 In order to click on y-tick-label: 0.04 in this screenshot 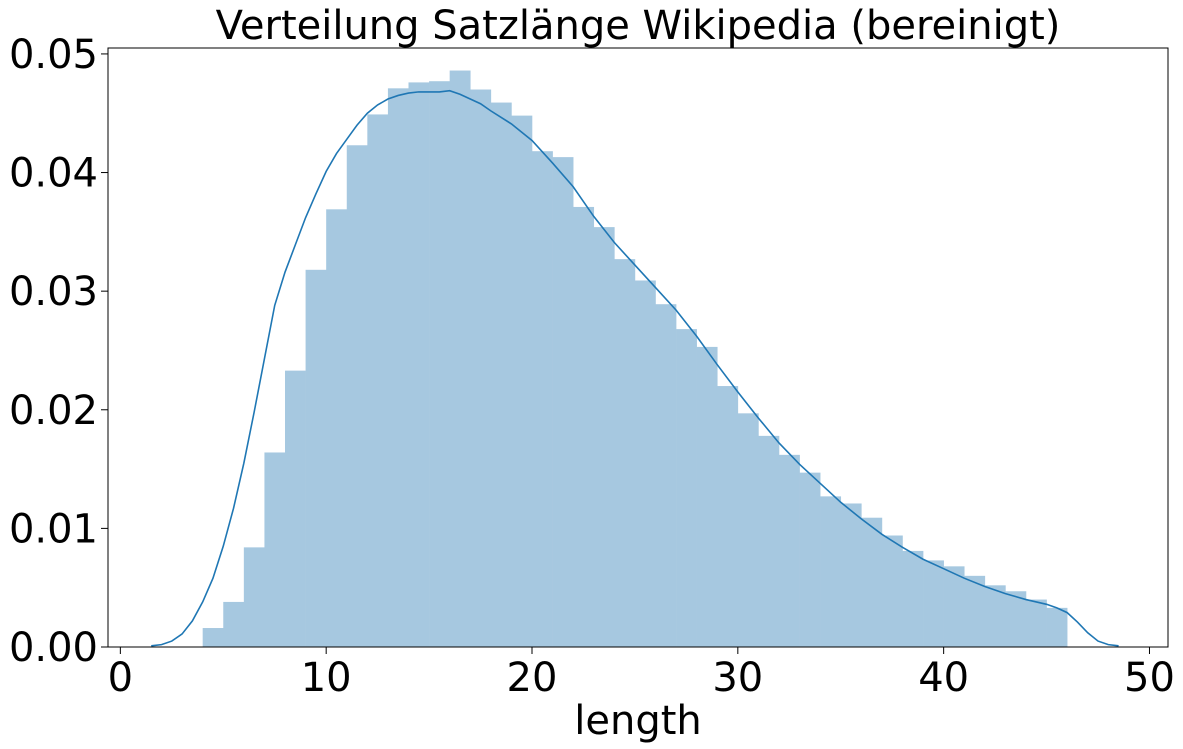, I will do `click(53, 174)`.